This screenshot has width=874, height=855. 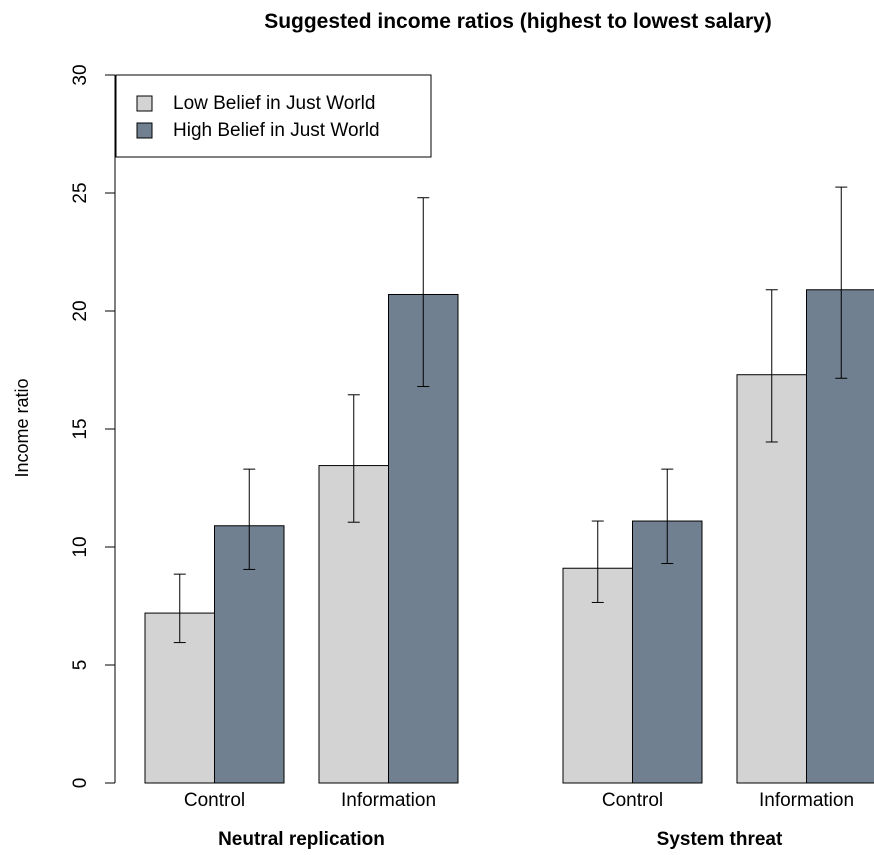 I want to click on y-tick-label: 0, so click(x=80, y=783).